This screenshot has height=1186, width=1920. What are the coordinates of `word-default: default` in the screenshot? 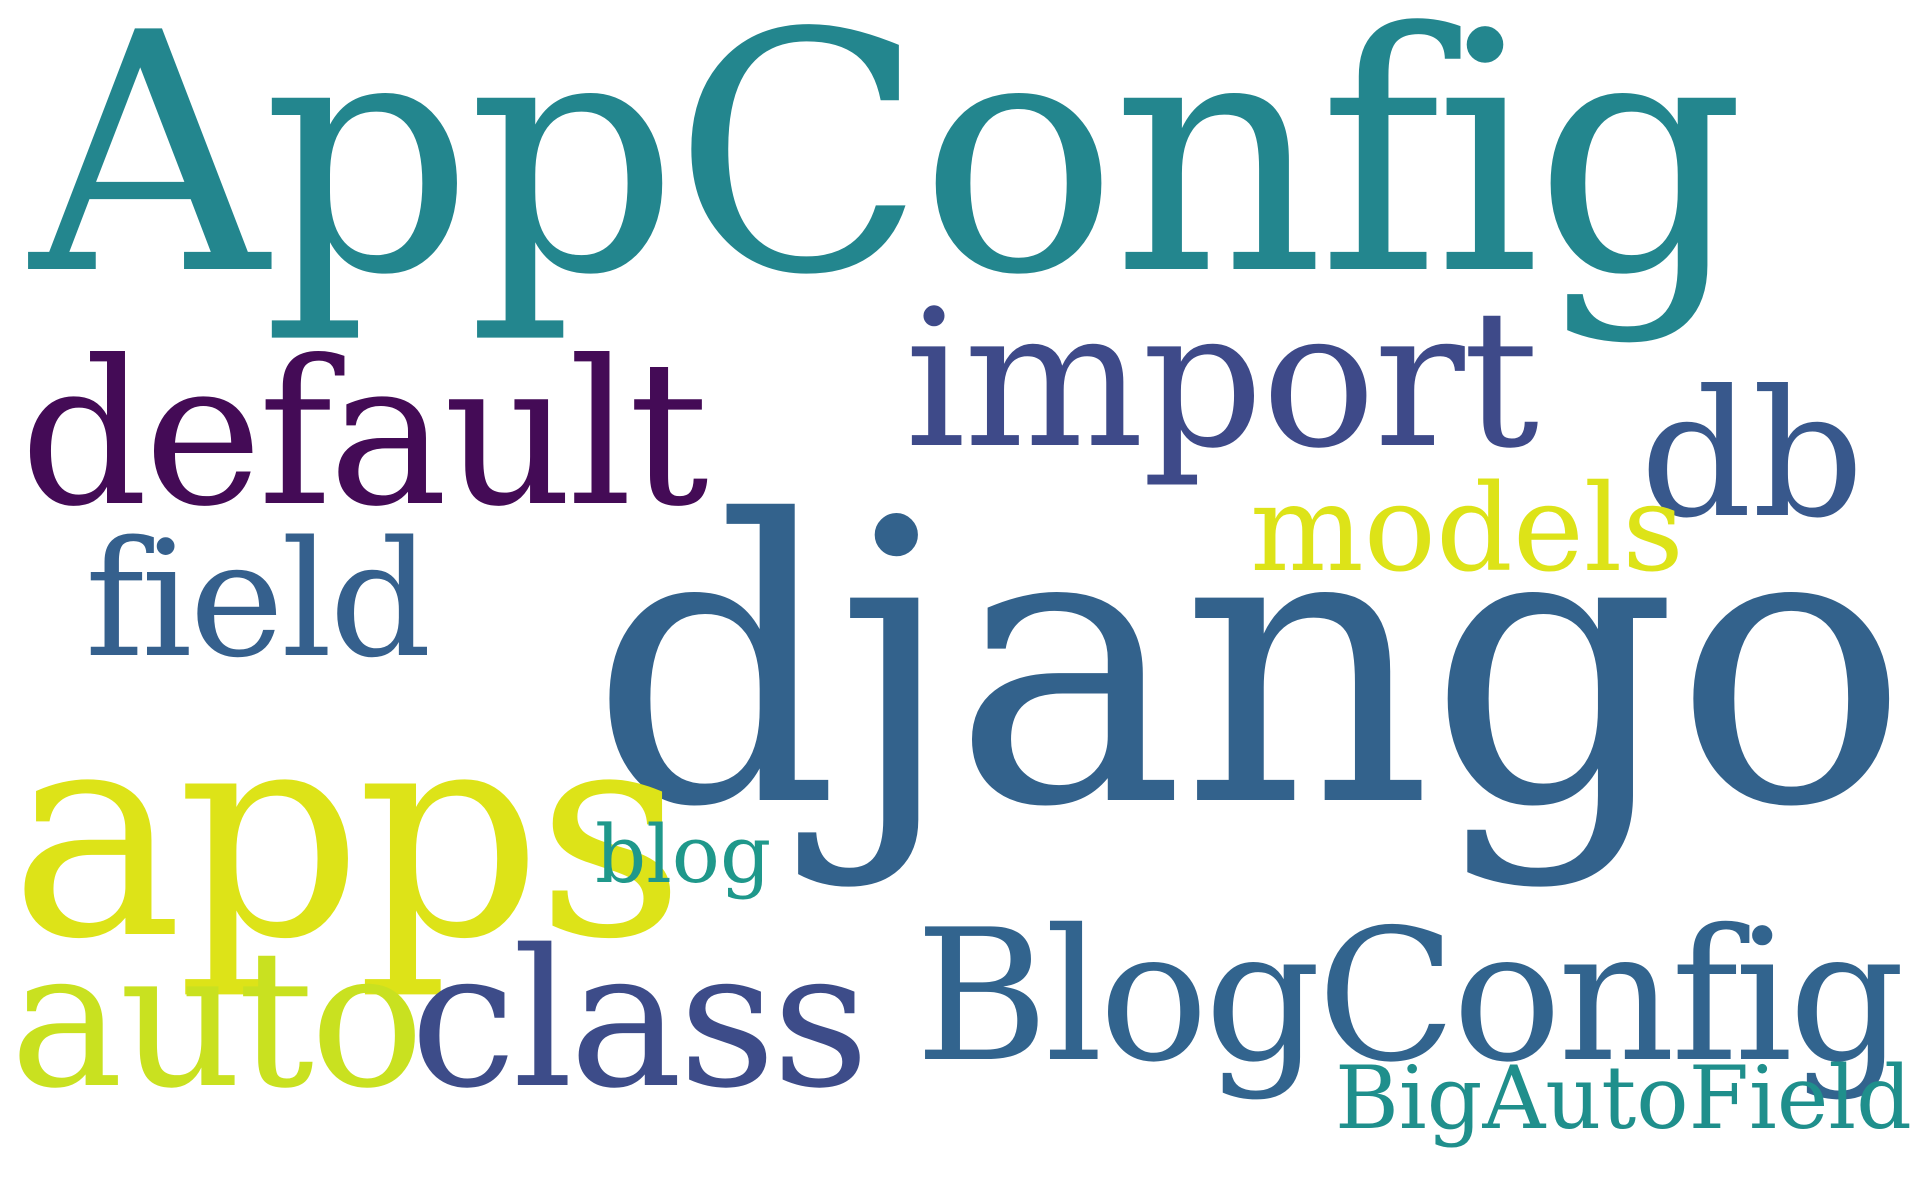 It's located at (364, 434).